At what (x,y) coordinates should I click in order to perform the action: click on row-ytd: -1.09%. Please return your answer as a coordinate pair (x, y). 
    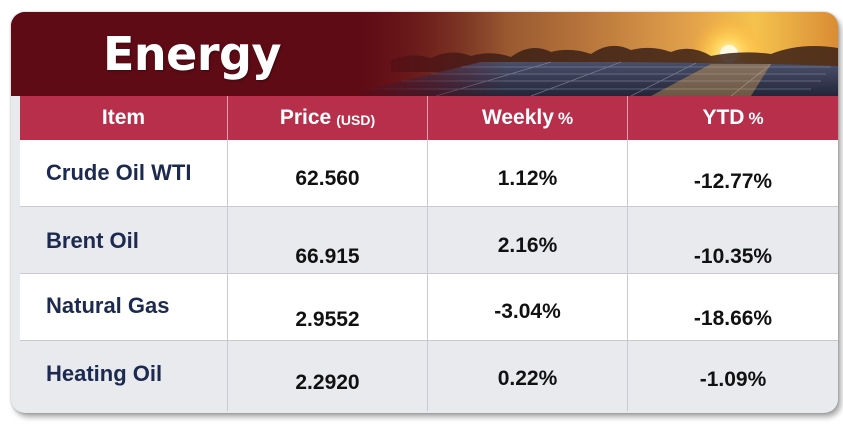
    Looking at the image, I should click on (733, 379).